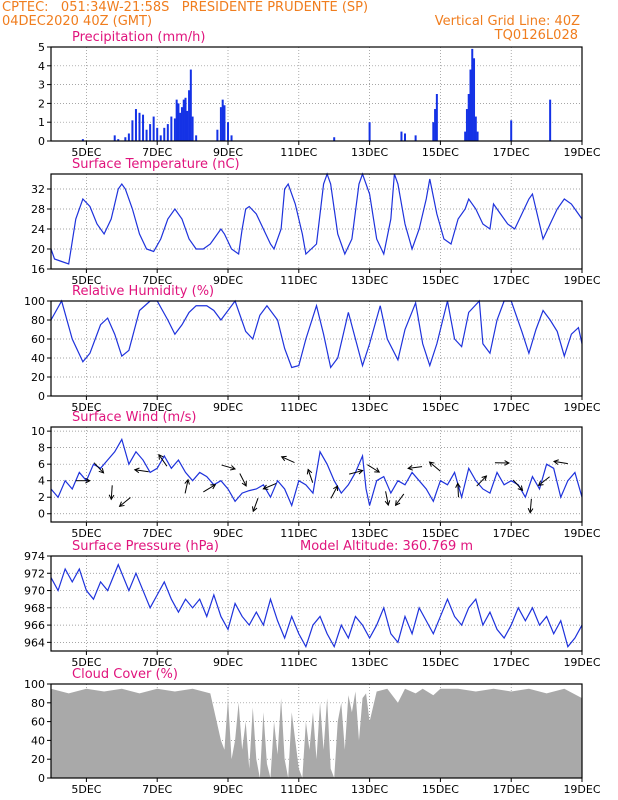 Image resolution: width=618 pixels, height=800 pixels. What do you see at coordinates (38, 703) in the screenshot?
I see `y-tick-label: 80` at bounding box center [38, 703].